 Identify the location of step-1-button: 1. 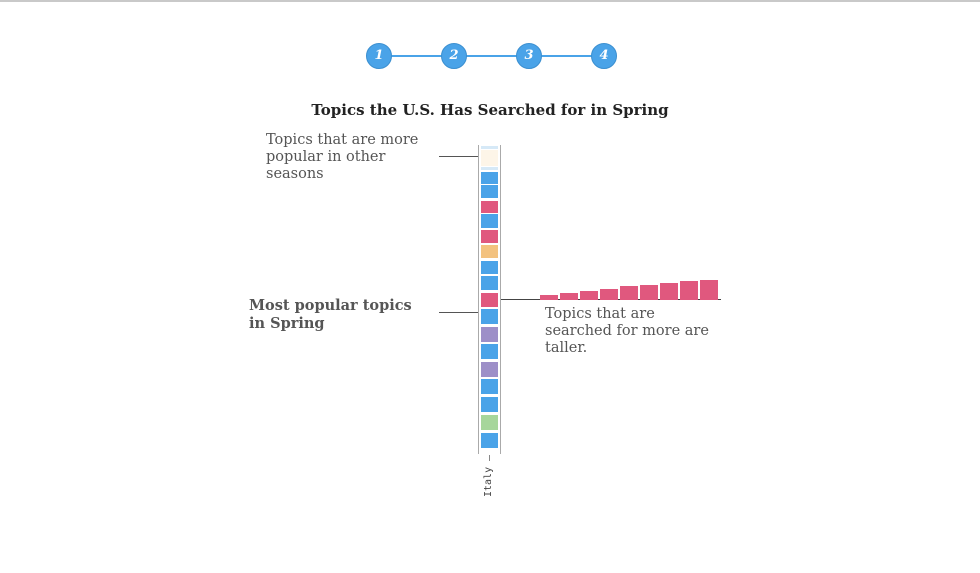
(379, 56).